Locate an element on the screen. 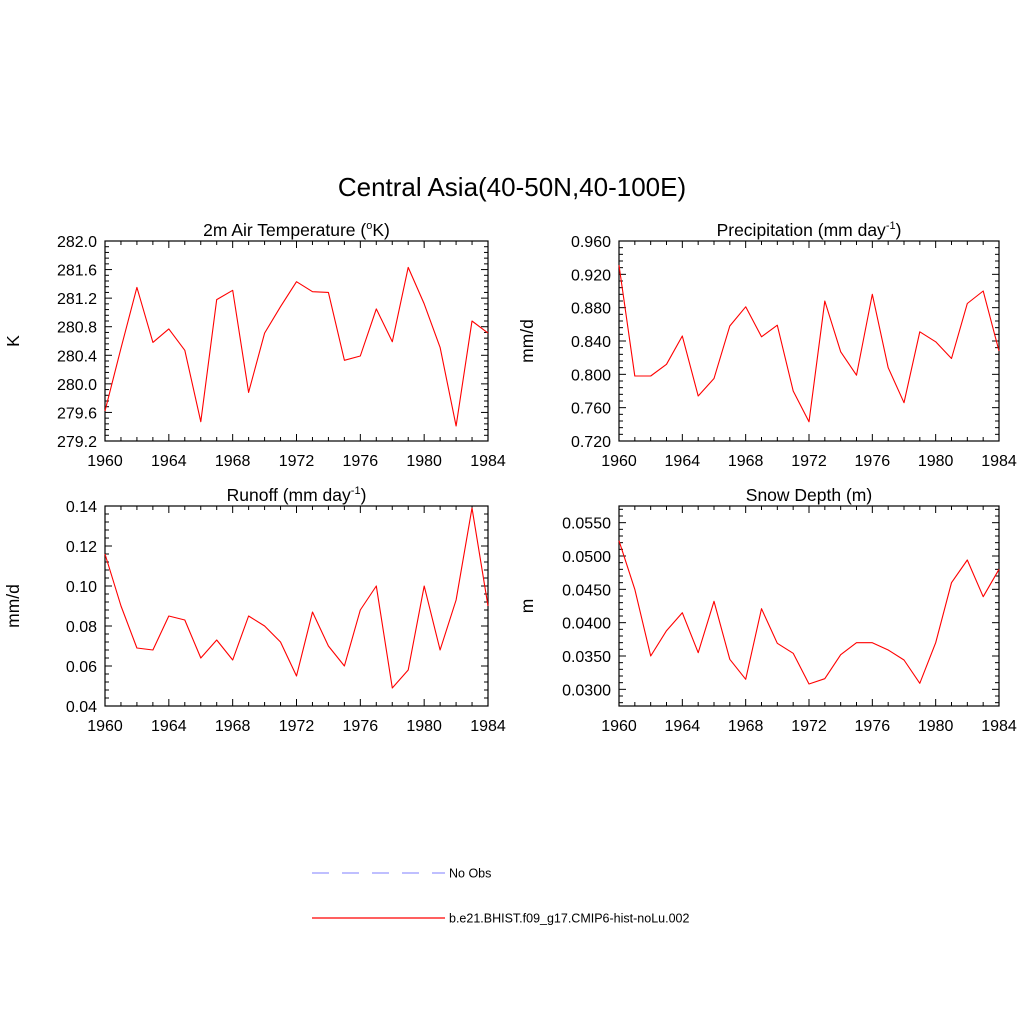 This screenshot has height=1024, width=1024. legend-label-model-run: b.e21.BHIST.f09_g17.CMIP6-hist-noLu.002 is located at coordinates (569, 919).